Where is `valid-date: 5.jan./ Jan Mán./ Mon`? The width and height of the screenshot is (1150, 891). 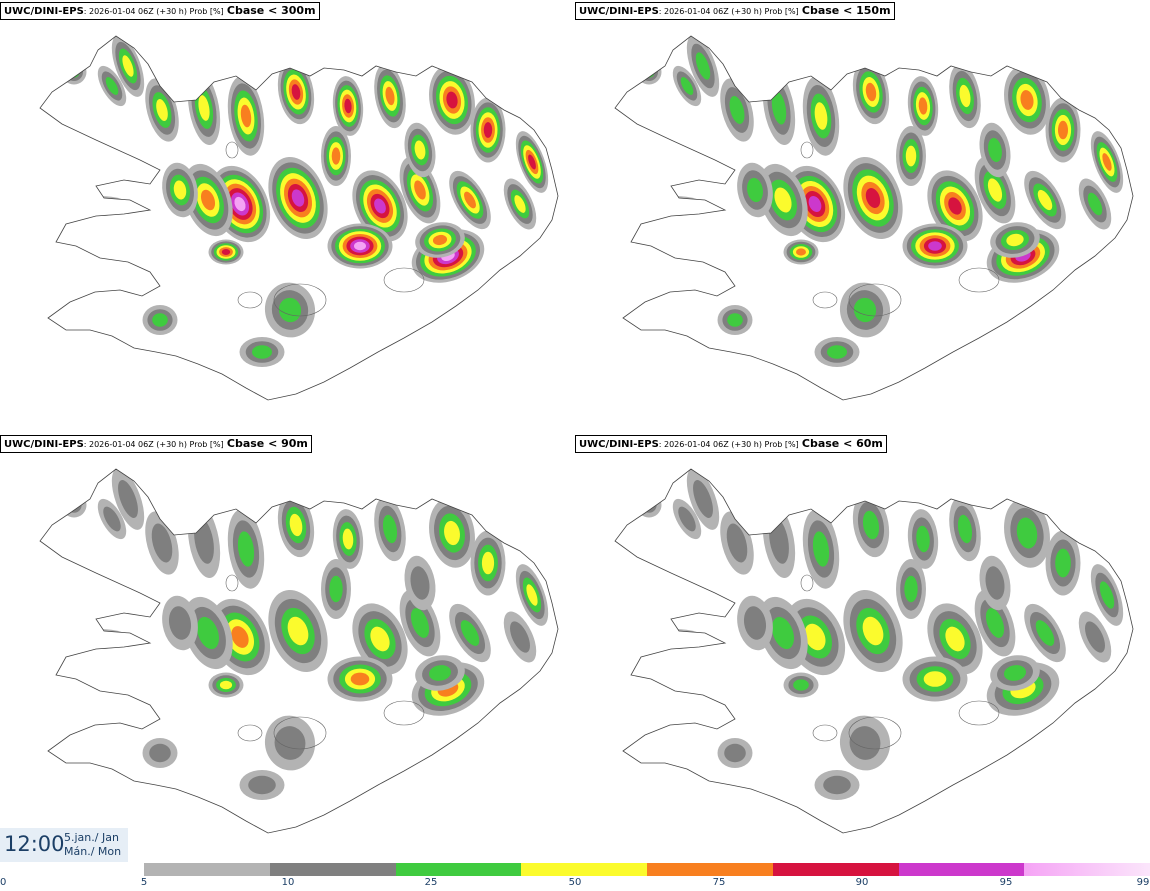 valid-date: 5.jan./ Jan Mán./ Mon is located at coordinates (92, 845).